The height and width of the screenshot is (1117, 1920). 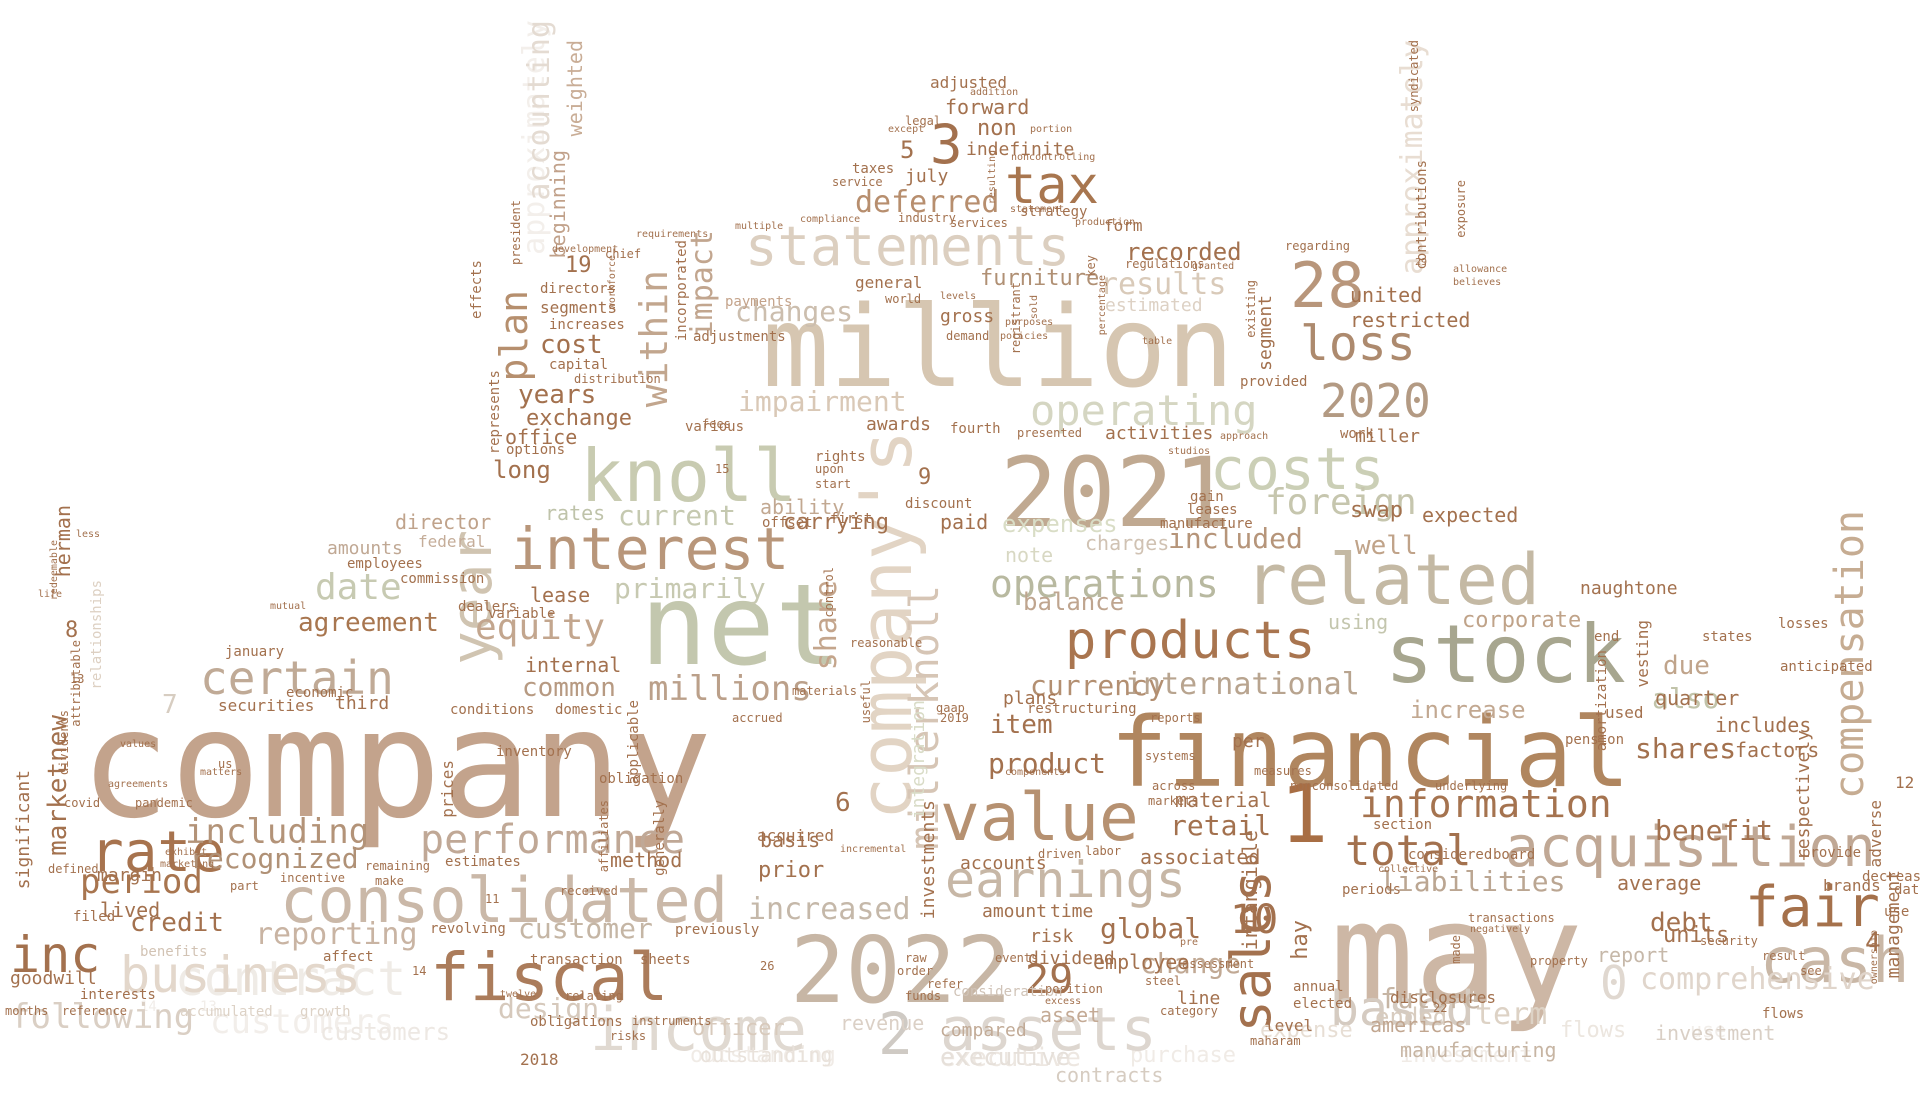 I want to click on cloud-word: item, so click(x=1021, y=725).